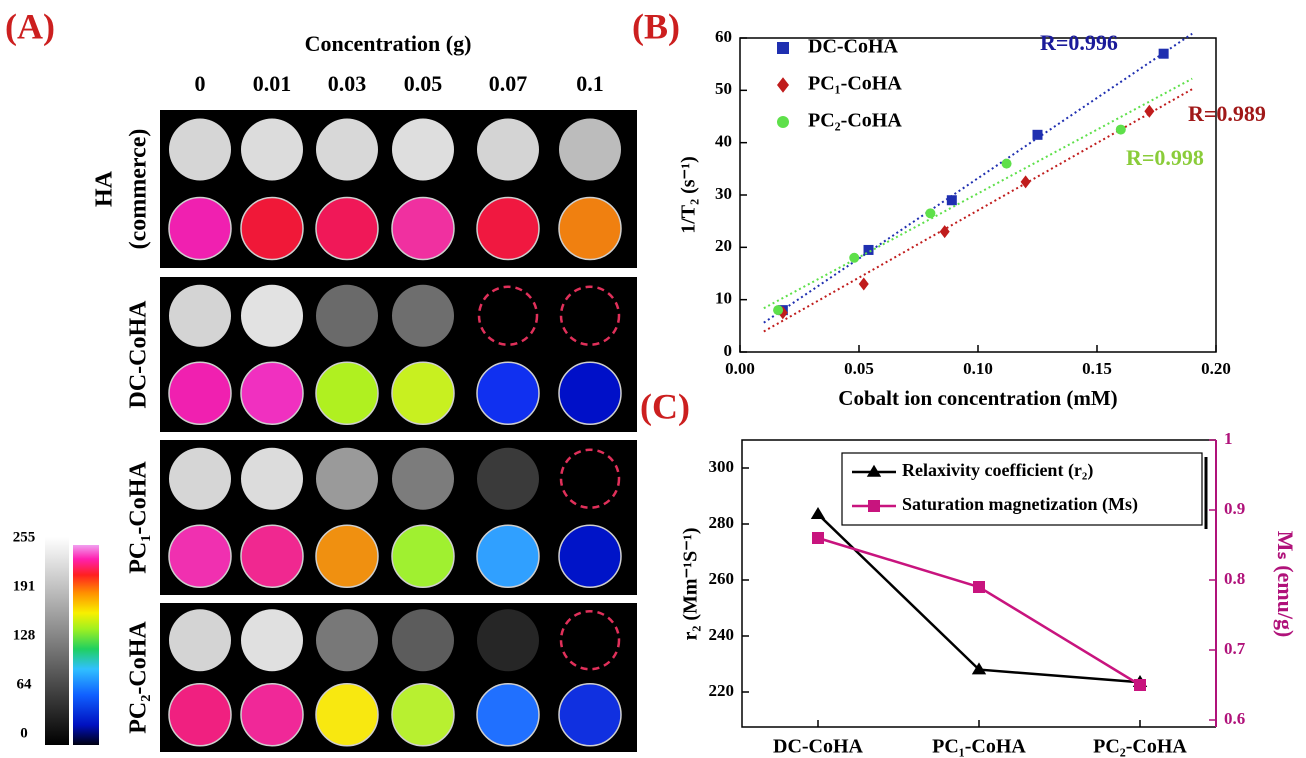  I want to click on fit-line, so click(978, 178).